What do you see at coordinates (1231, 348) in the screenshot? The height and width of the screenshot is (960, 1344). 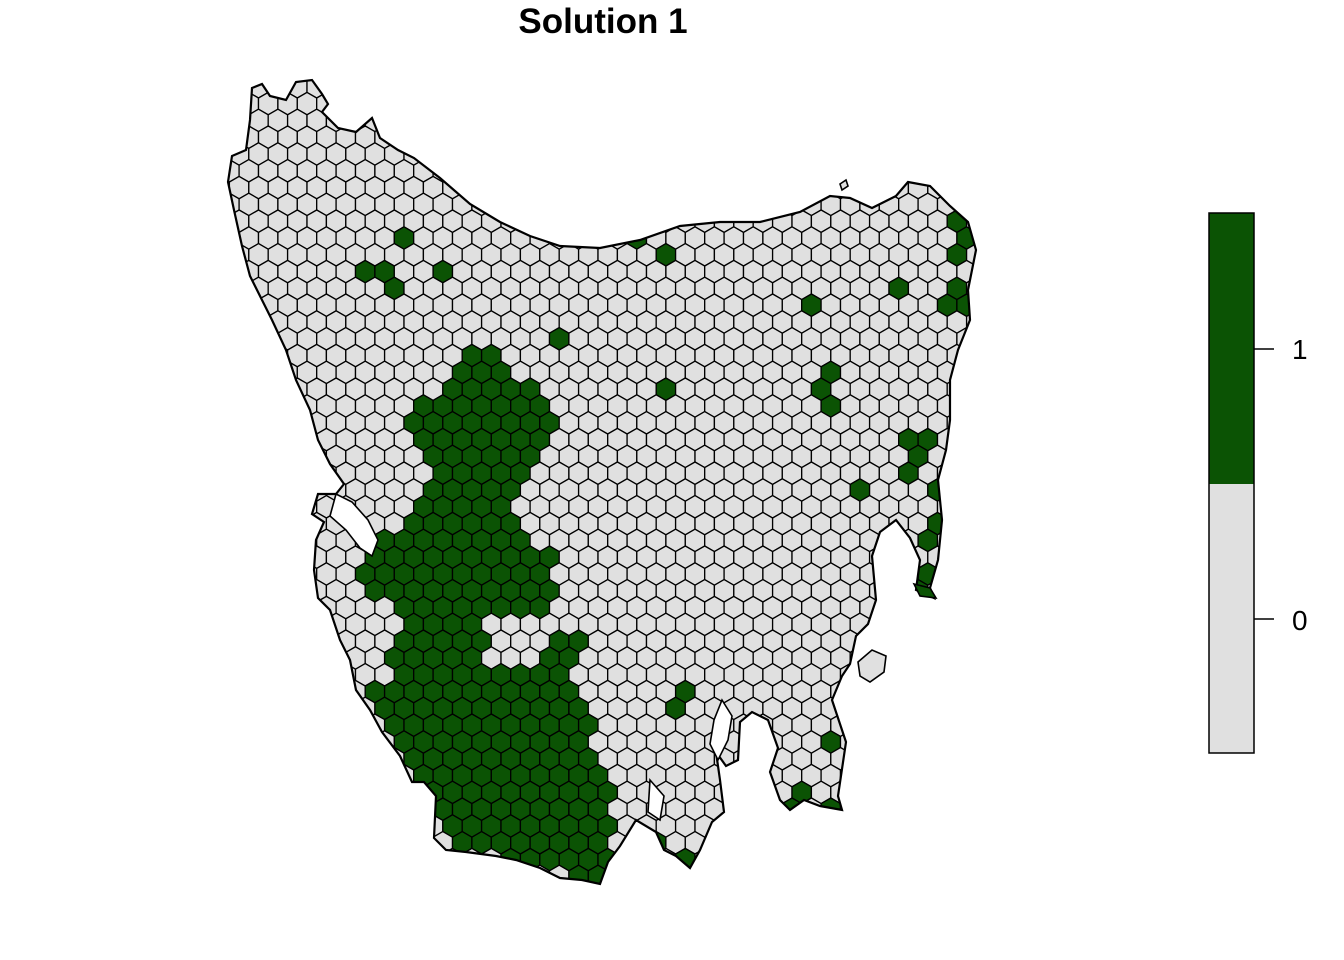 I see `legend-swatch-selected` at bounding box center [1231, 348].